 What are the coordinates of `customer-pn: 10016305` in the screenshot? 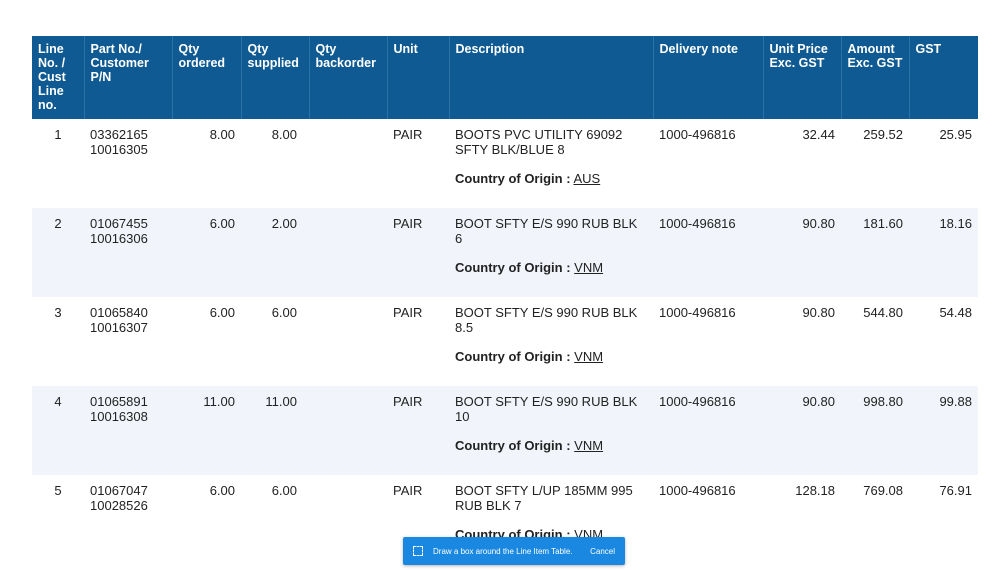 It's located at (119, 149).